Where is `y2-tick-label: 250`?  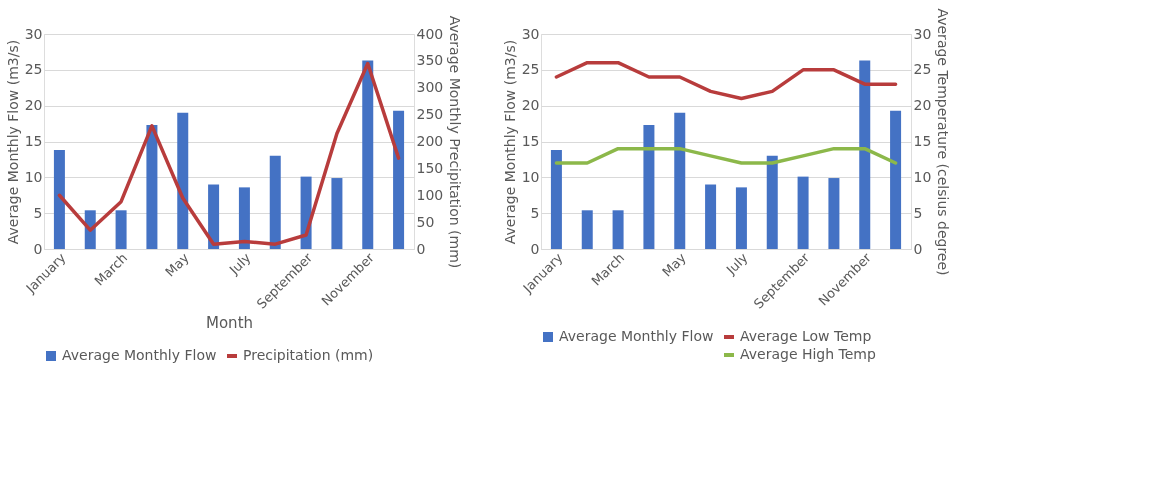
y2-tick-label: 250 is located at coordinates (430, 114).